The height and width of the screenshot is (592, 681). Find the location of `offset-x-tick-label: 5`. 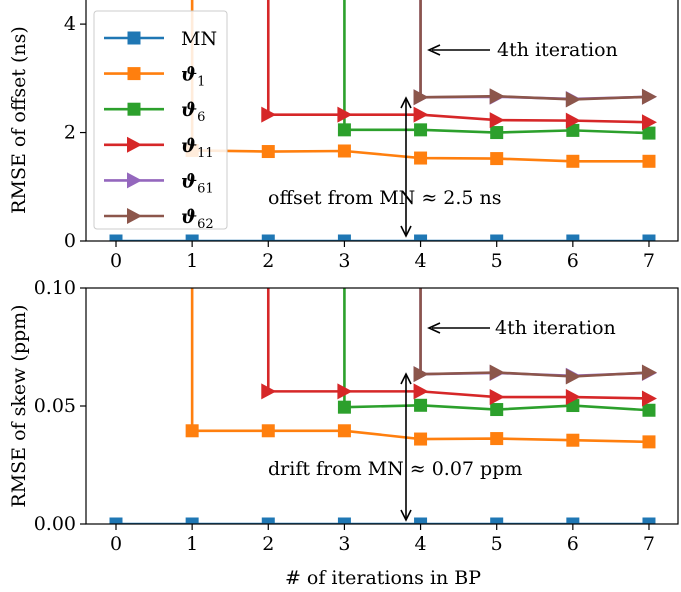

offset-x-tick-label: 5 is located at coordinates (497, 261).